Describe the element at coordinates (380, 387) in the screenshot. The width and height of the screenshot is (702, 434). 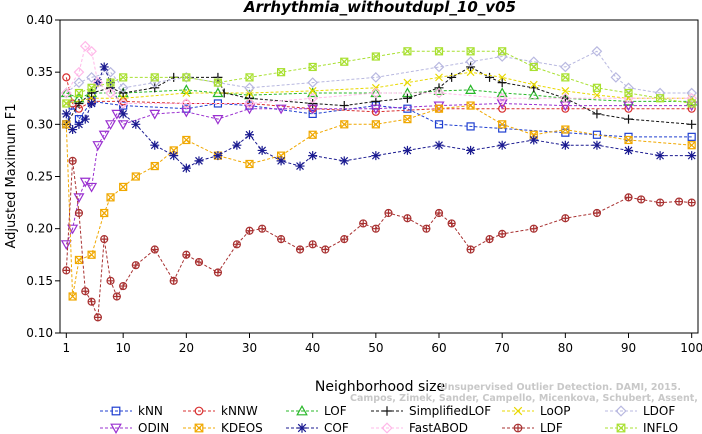
I see `x-axis-label: Neighborhood size` at that location.